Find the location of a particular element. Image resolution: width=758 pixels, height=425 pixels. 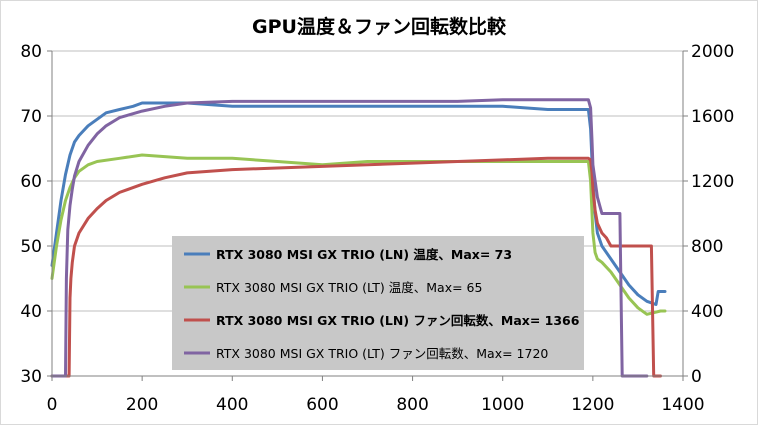

y2-tick-label: 800 is located at coordinates (707, 247).